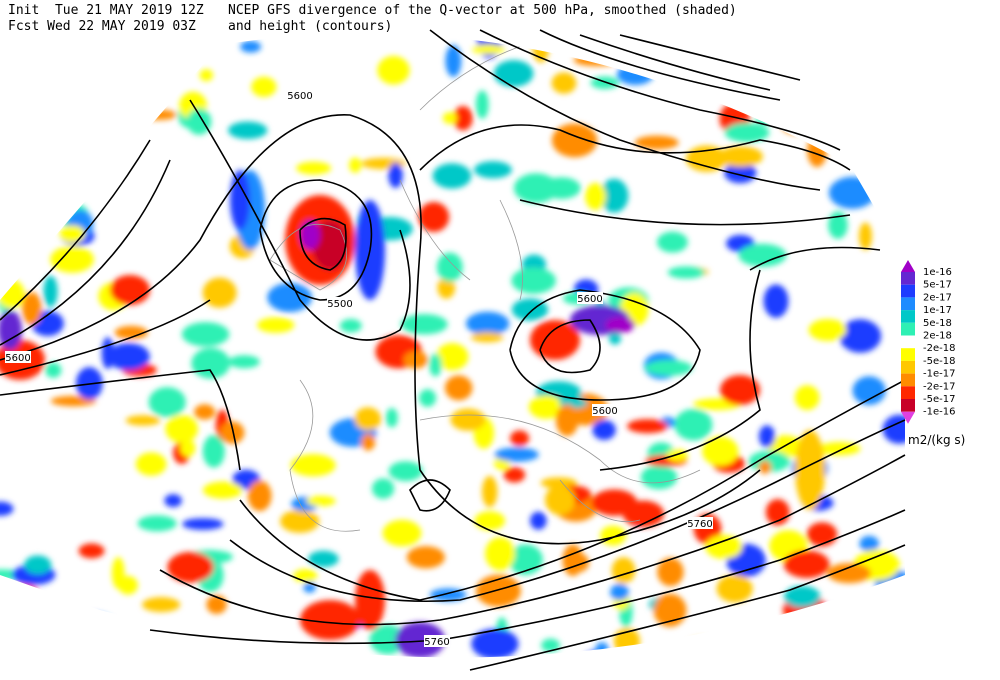 The image size is (1000, 680). Describe the element at coordinates (937, 297) in the screenshot. I see `colorbar-label: 2e-17` at that location.